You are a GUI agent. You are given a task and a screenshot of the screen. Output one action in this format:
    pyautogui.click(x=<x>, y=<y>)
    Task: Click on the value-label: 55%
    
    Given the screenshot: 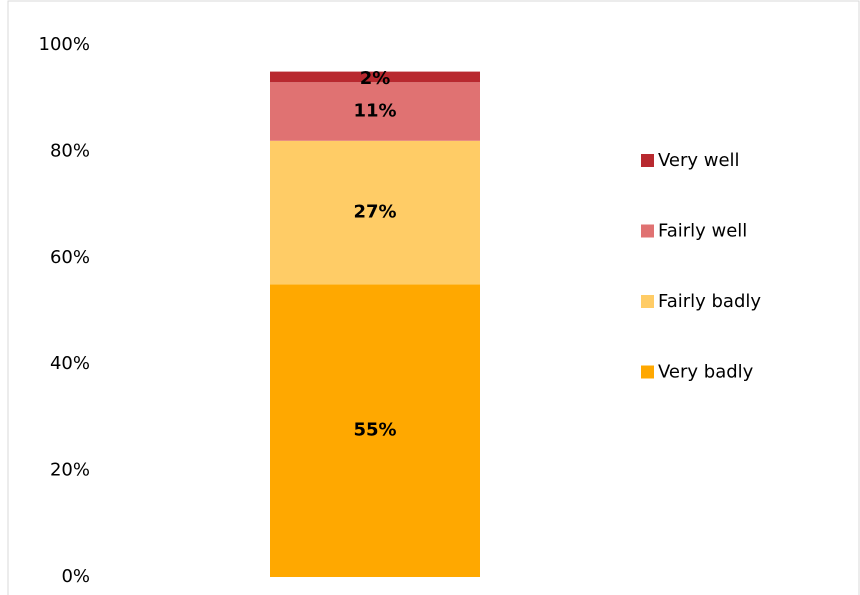 What is the action you would take?
    pyautogui.click(x=374, y=430)
    